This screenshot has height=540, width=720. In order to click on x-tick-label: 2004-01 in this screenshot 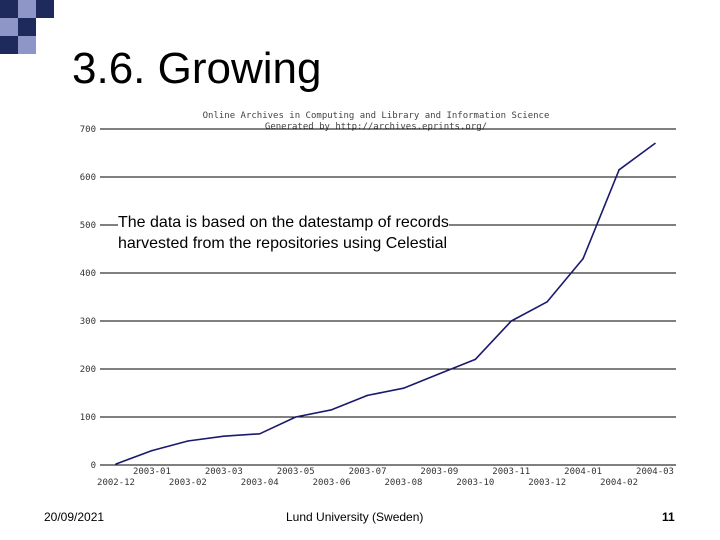, I will do `click(583, 472)`.